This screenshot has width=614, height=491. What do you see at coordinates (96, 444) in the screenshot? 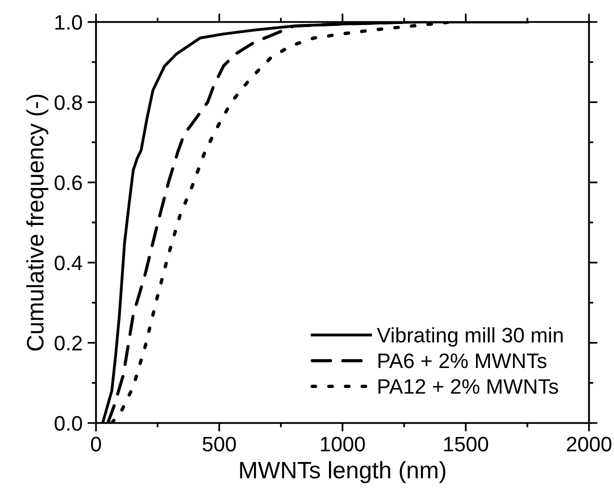
I see `x-tick-label: 0` at bounding box center [96, 444].